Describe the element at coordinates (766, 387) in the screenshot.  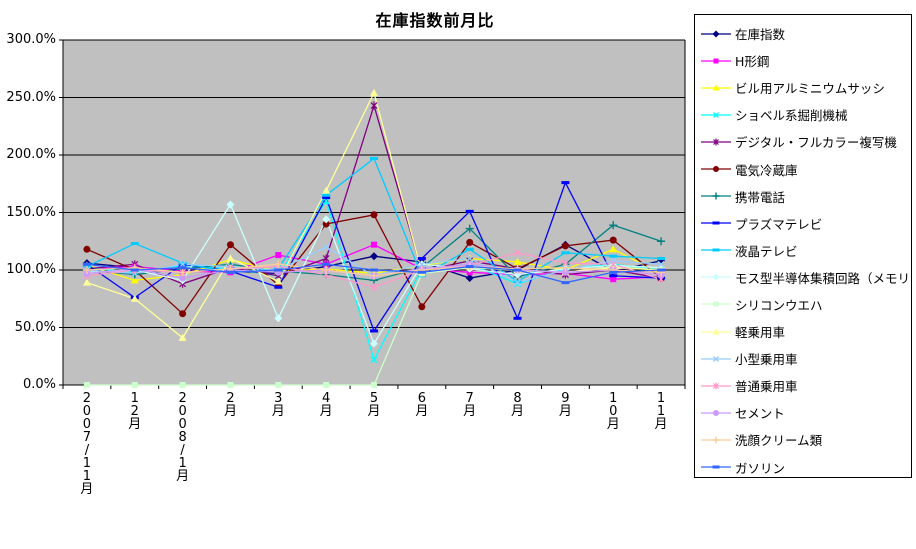
I see `legend-item-label: 普通乗用車` at that location.